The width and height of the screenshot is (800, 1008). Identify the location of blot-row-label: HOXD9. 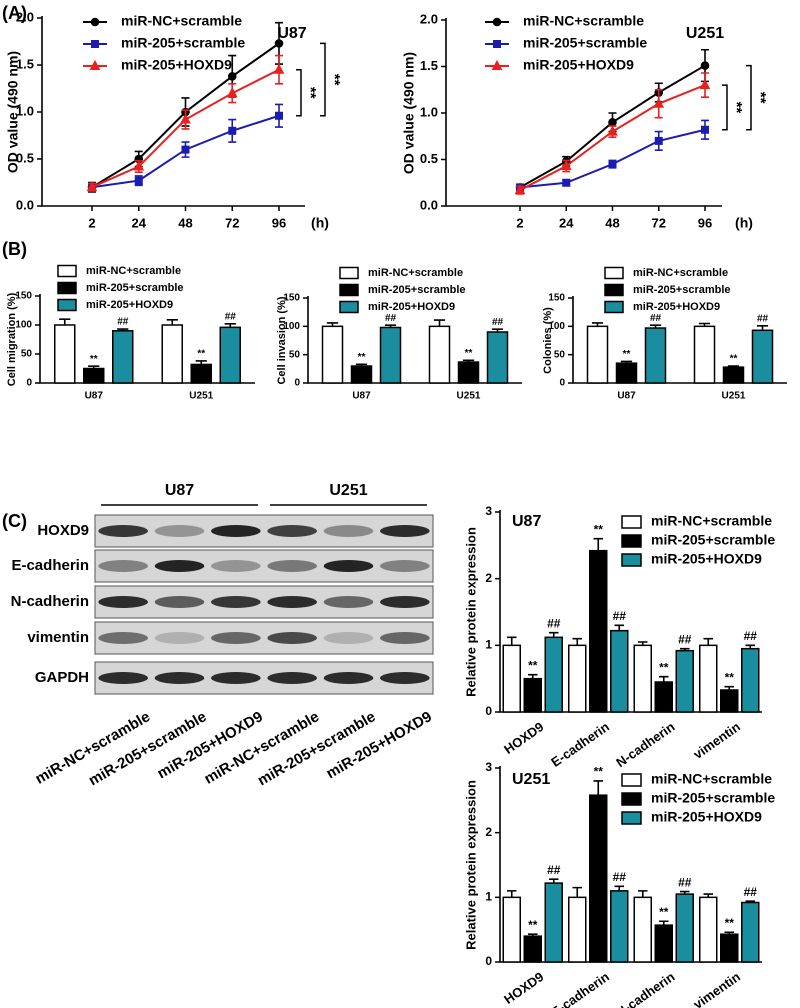
(63, 530).